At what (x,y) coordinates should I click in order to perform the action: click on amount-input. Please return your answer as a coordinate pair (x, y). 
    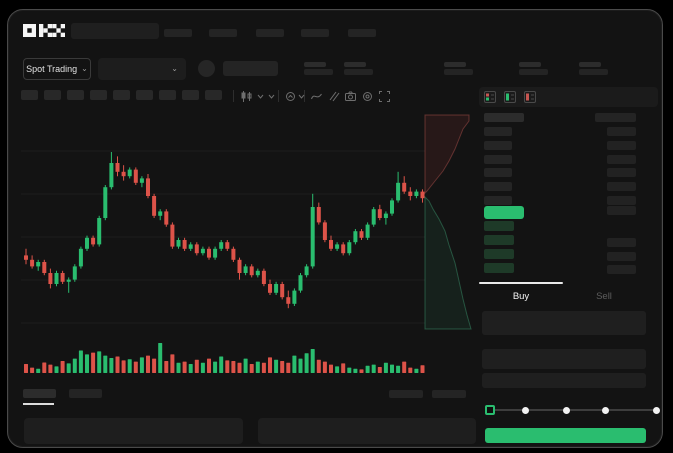
    Looking at the image, I should click on (564, 359).